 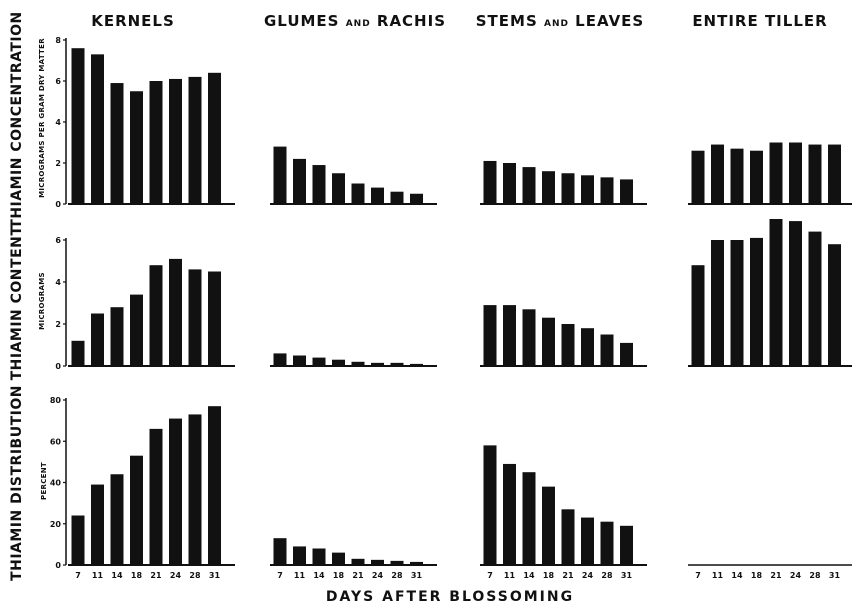 I want to click on column-title: KERNELS, so click(x=133, y=21).